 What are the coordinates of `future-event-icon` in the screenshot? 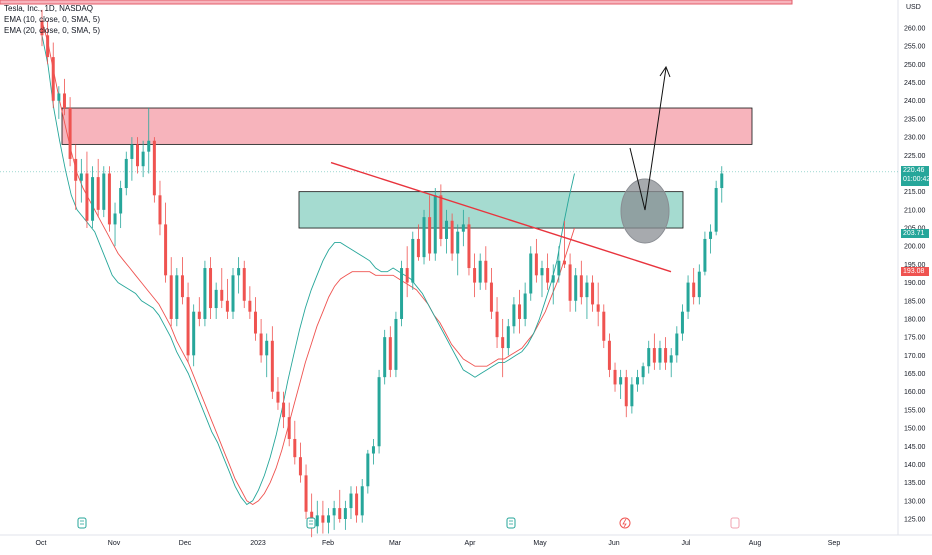 It's located at (735, 523).